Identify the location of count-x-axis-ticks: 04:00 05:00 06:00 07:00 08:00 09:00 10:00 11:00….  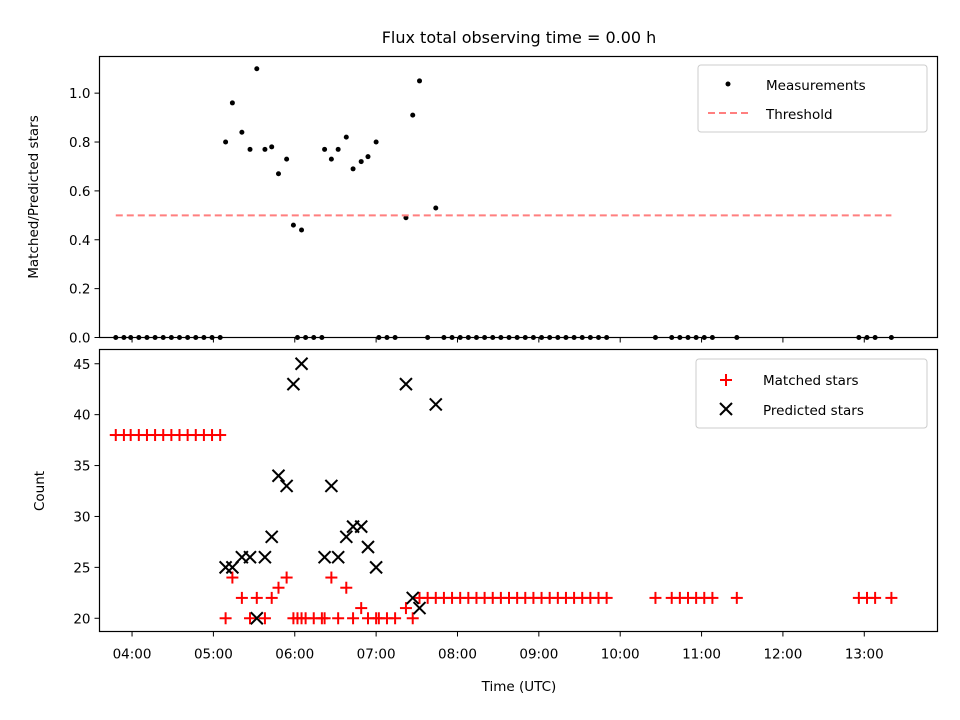
(498, 647).